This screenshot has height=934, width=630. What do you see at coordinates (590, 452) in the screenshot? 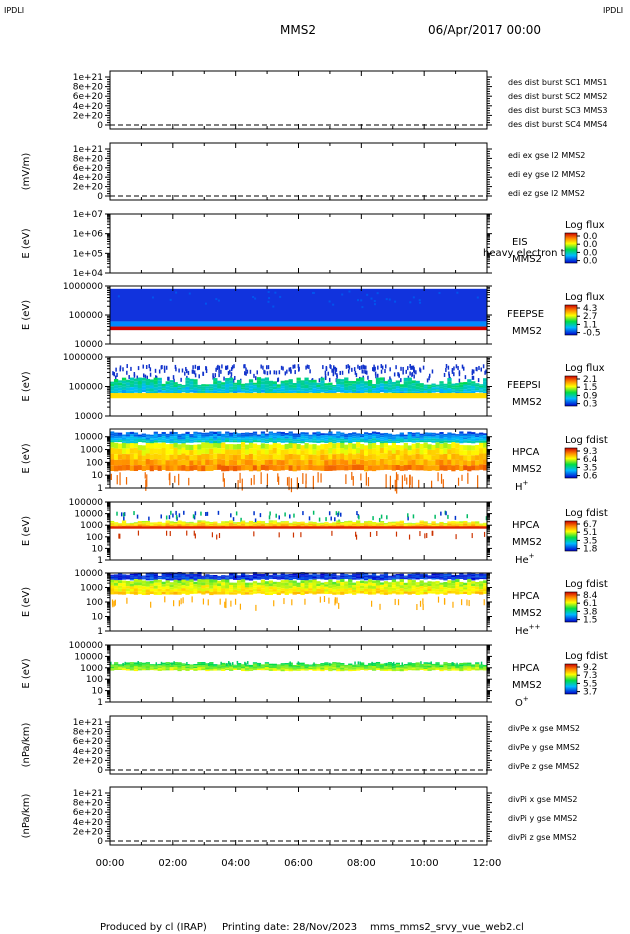
I see `colorbar-tick: 9.3` at bounding box center [590, 452].